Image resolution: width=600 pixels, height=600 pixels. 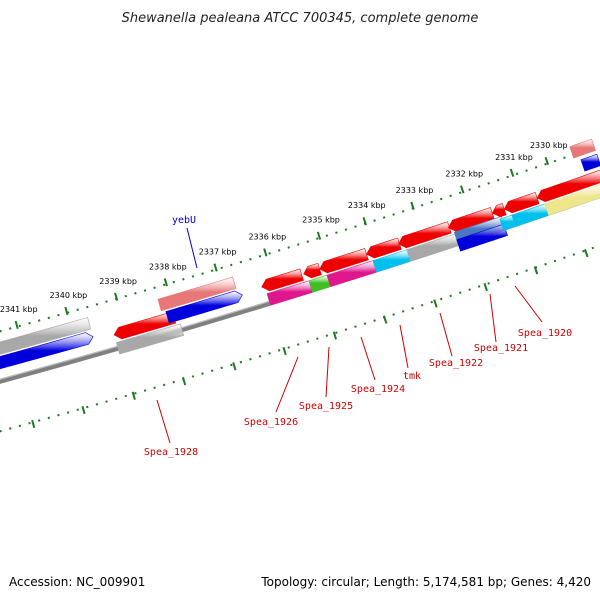 What do you see at coordinates (168, 266) in the screenshot?
I see `tick-label: 2338 kbp` at bounding box center [168, 266].